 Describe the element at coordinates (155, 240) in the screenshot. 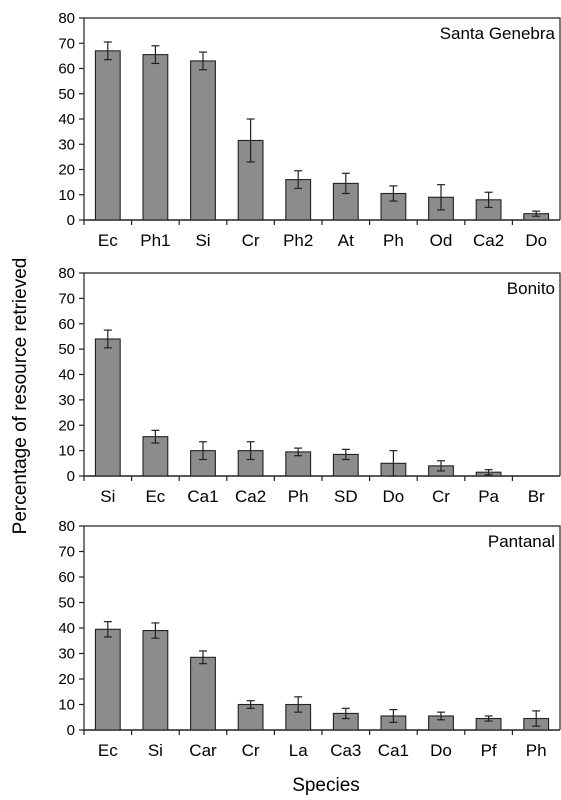

I see `x-tick-label: Ph1` at that location.